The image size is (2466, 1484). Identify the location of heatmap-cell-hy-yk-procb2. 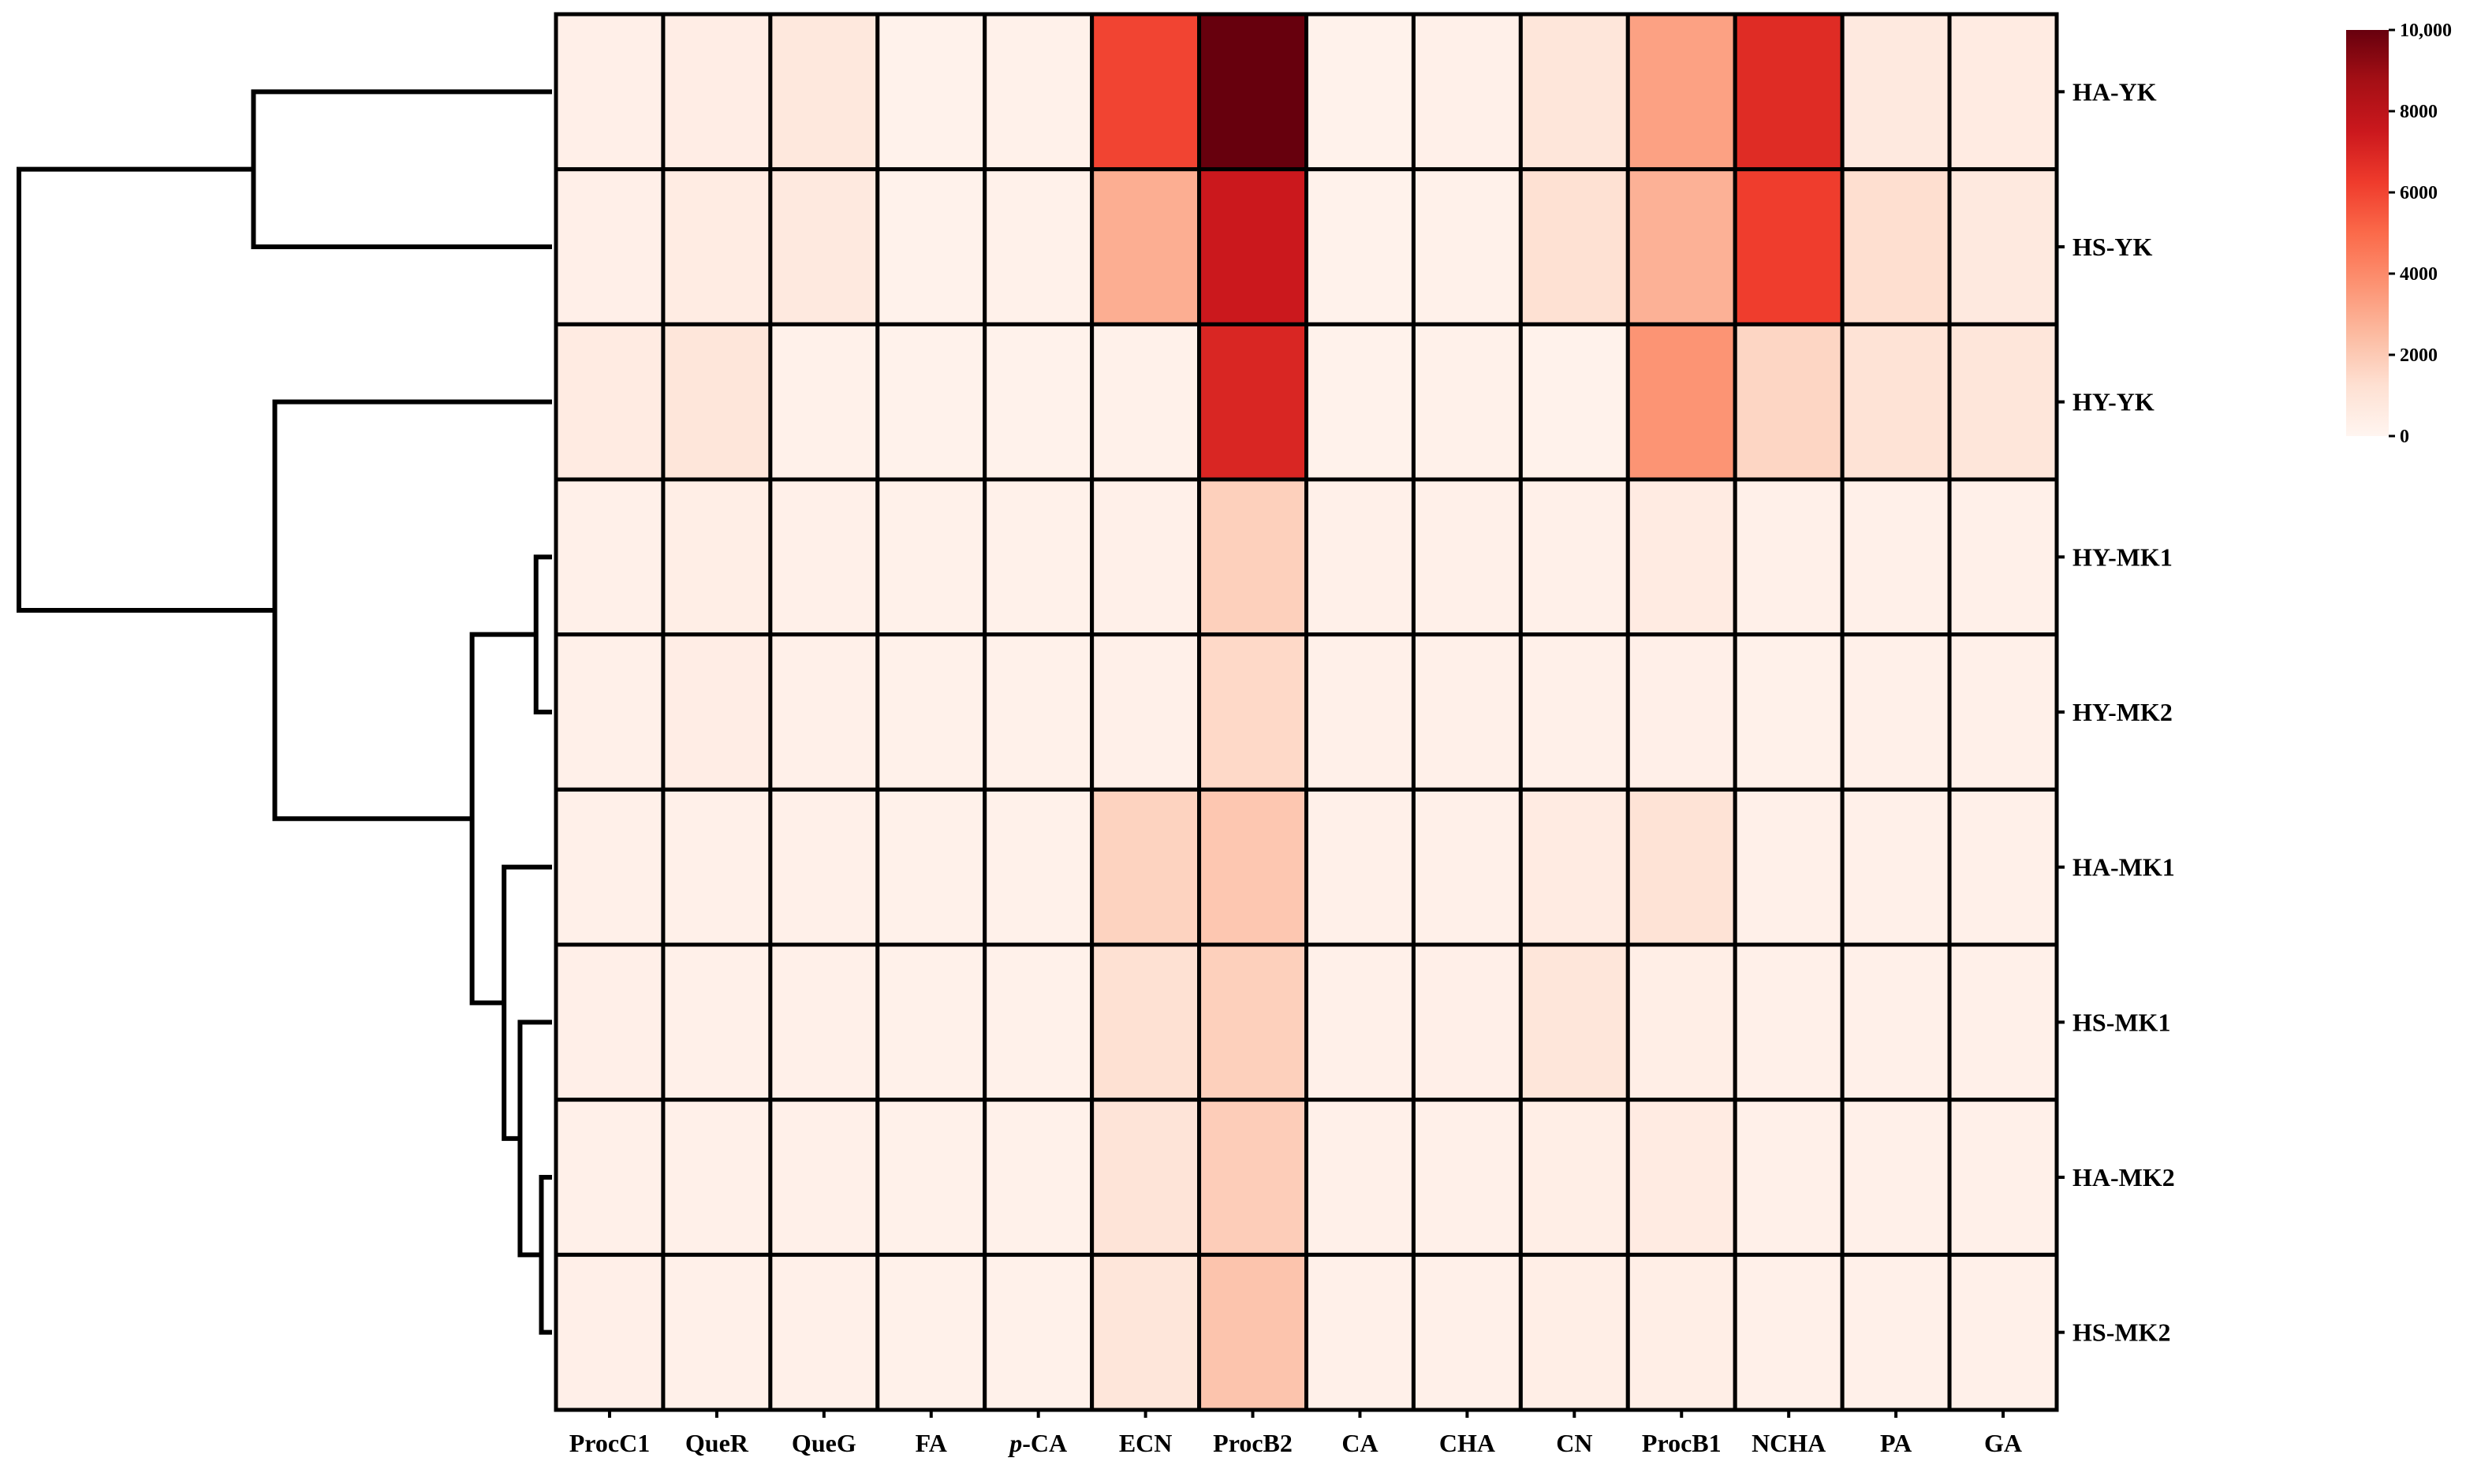
(1252, 402).